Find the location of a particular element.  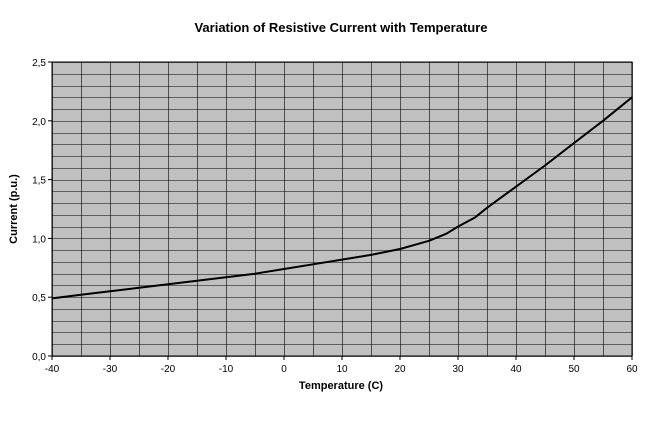

x-axis-ticks: -40 -30 -20 -10 0 10 20 30 40 50 60 is located at coordinates (341, 365).